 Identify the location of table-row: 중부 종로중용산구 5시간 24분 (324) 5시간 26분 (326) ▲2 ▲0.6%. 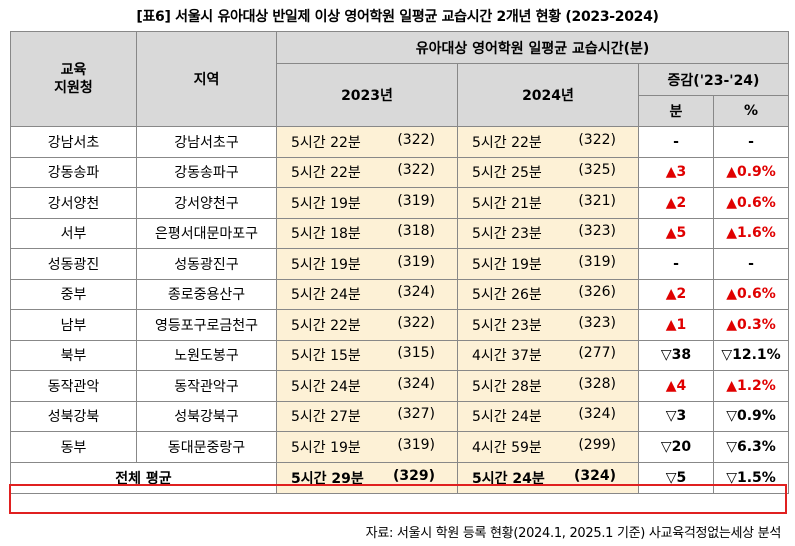
(399, 294).